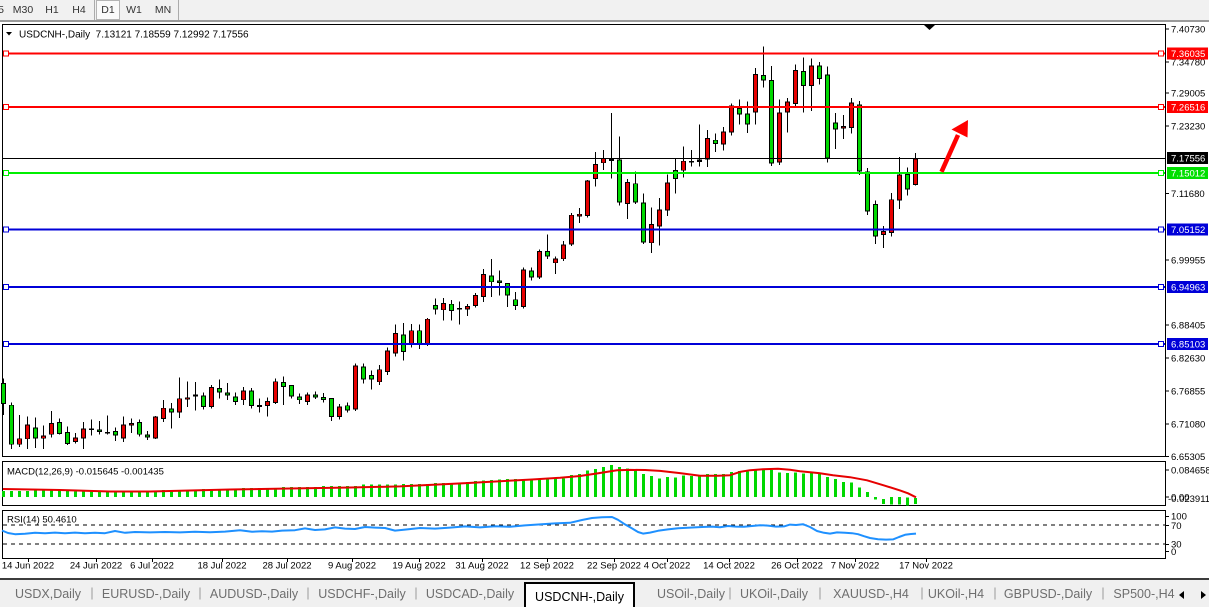 Image resolution: width=1209 pixels, height=607 pixels. What do you see at coordinates (1180, 497) in the screenshot?
I see `svg-text: 0.00` at bounding box center [1180, 497].